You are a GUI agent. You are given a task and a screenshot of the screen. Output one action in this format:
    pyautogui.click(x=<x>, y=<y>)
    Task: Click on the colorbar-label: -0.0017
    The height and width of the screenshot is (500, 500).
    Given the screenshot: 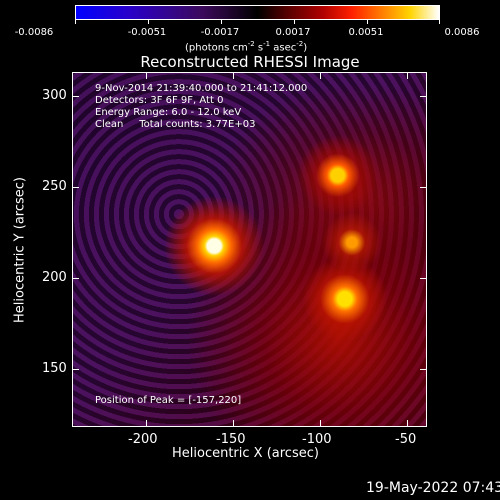 What is the action you would take?
    pyautogui.click(x=220, y=32)
    